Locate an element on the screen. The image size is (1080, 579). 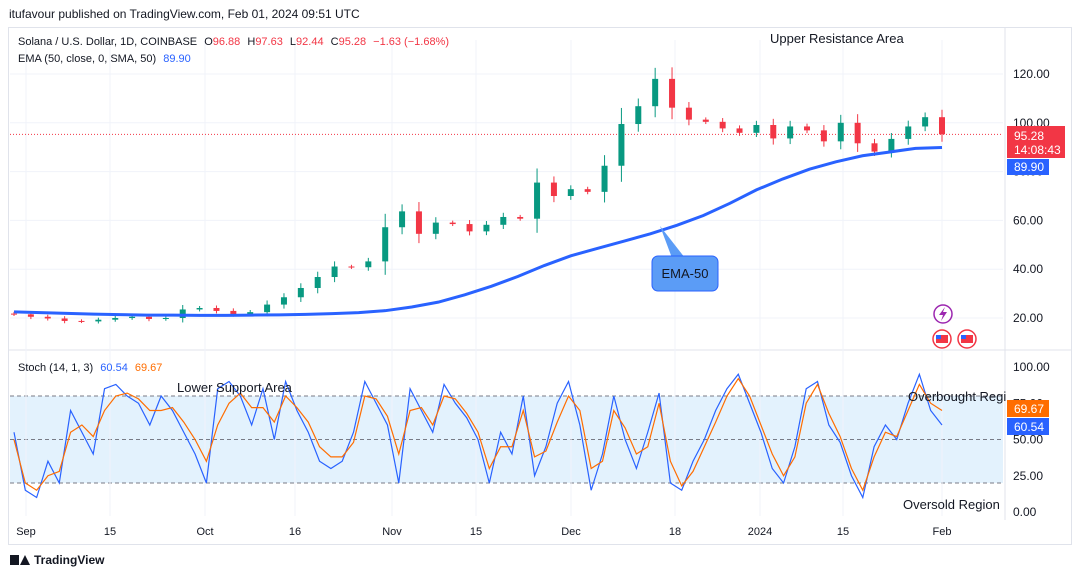
ema-callout-pointer is located at coordinates (672, 242).